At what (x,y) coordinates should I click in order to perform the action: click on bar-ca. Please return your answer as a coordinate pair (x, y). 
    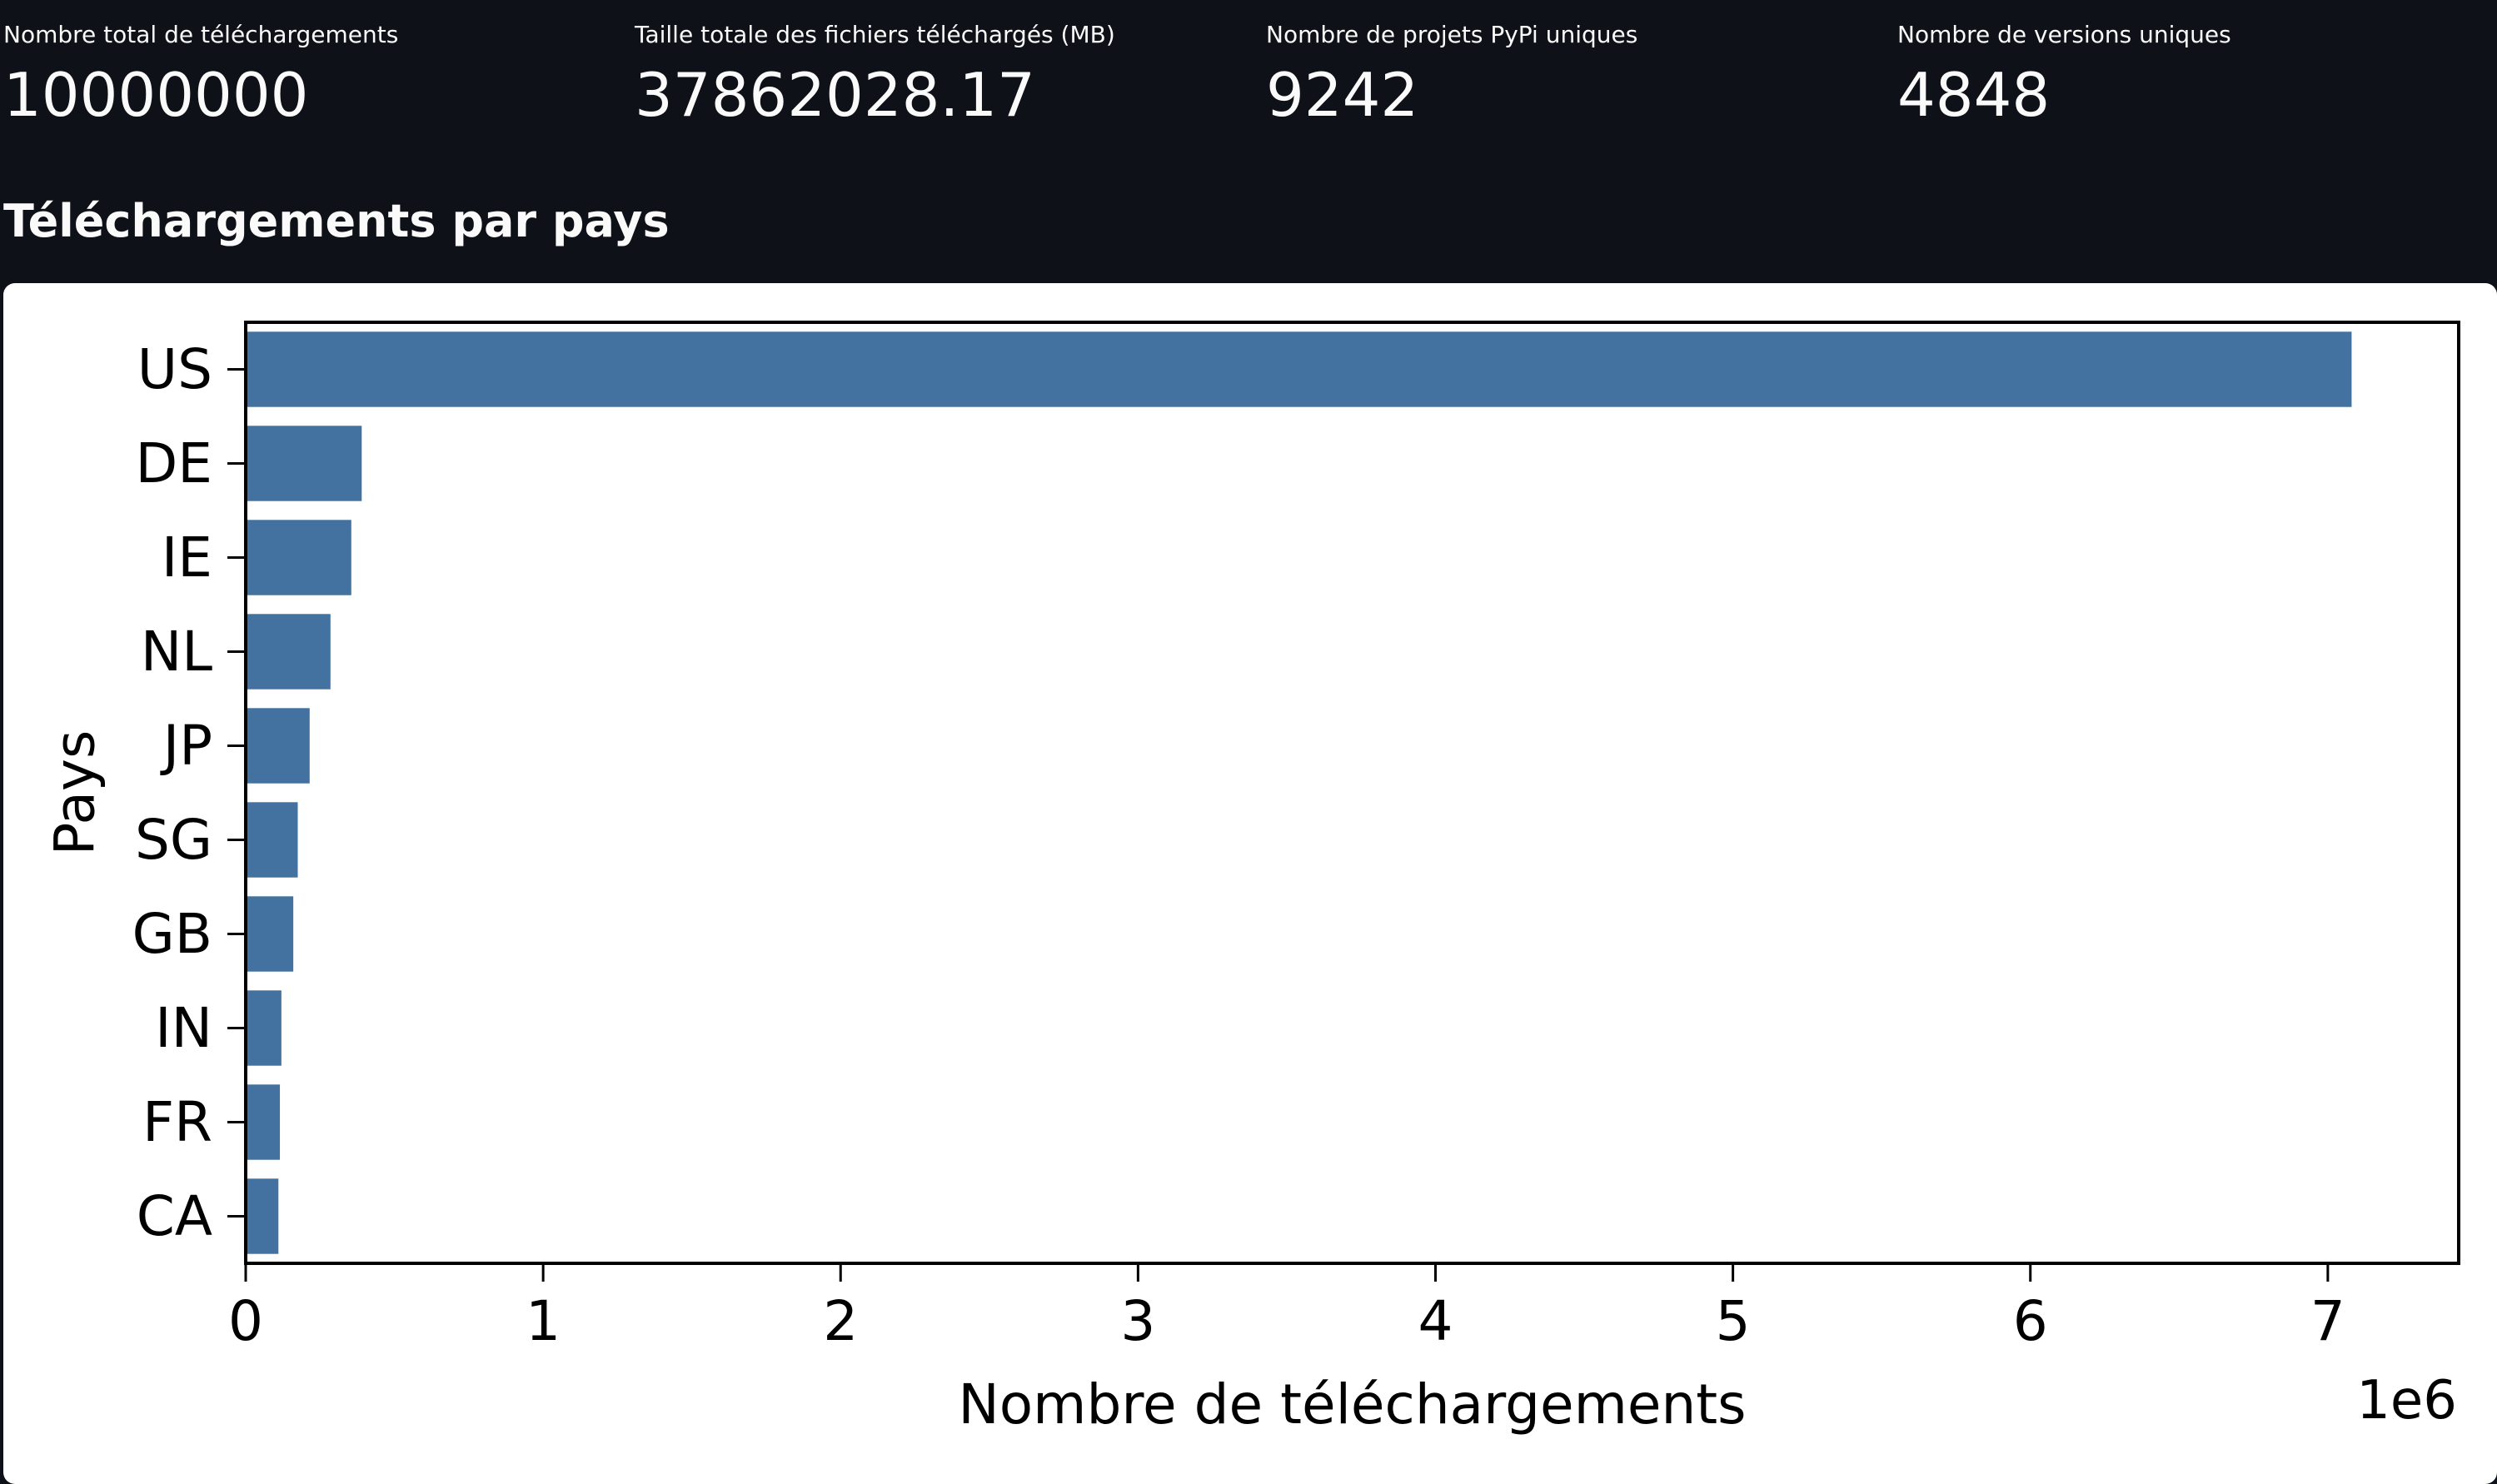
    Looking at the image, I should click on (262, 1216).